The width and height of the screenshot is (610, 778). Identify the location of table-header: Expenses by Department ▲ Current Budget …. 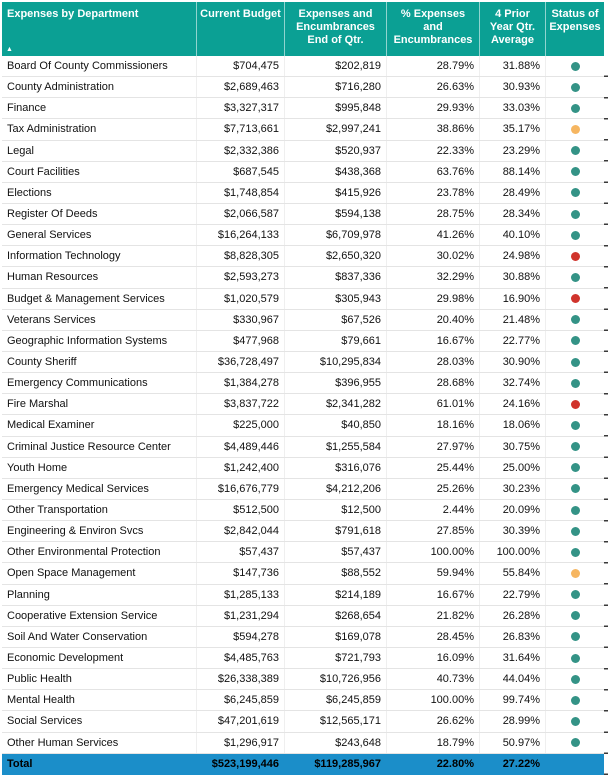
(303, 29).